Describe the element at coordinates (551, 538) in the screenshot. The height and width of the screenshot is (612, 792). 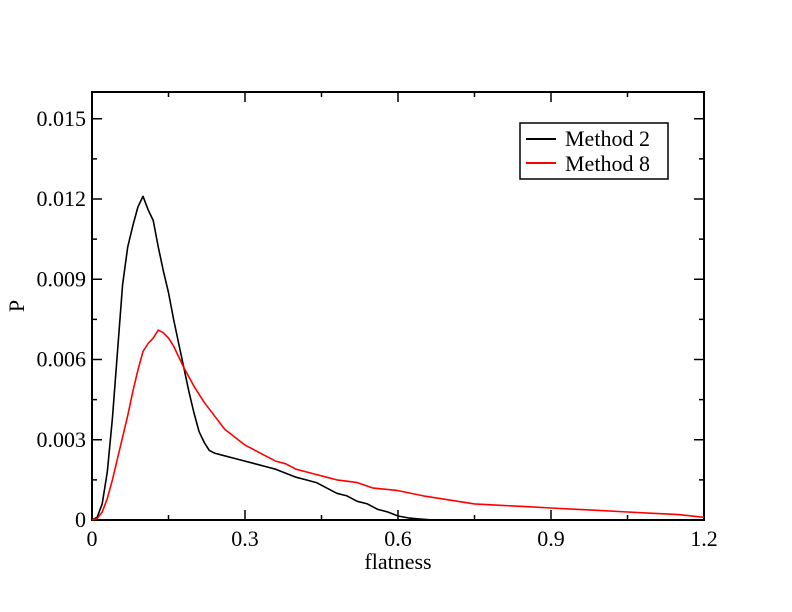
I see `x-tick-label: 0.9` at that location.